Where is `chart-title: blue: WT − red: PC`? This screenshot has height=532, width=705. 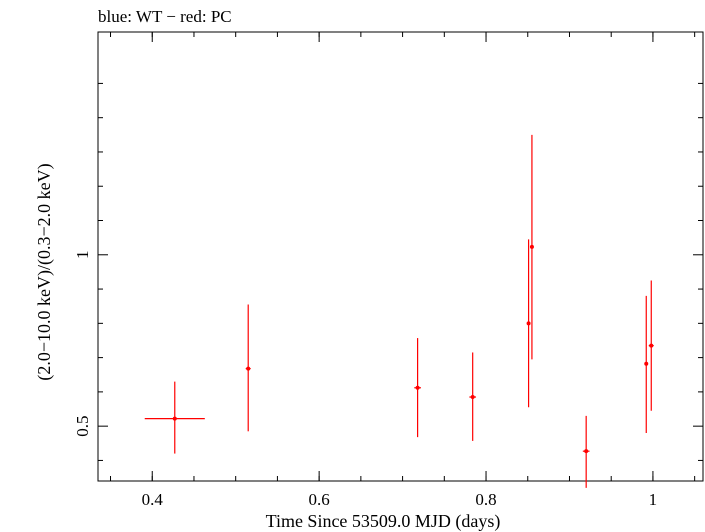
chart-title: blue: WT − red: PC is located at coordinates (165, 16).